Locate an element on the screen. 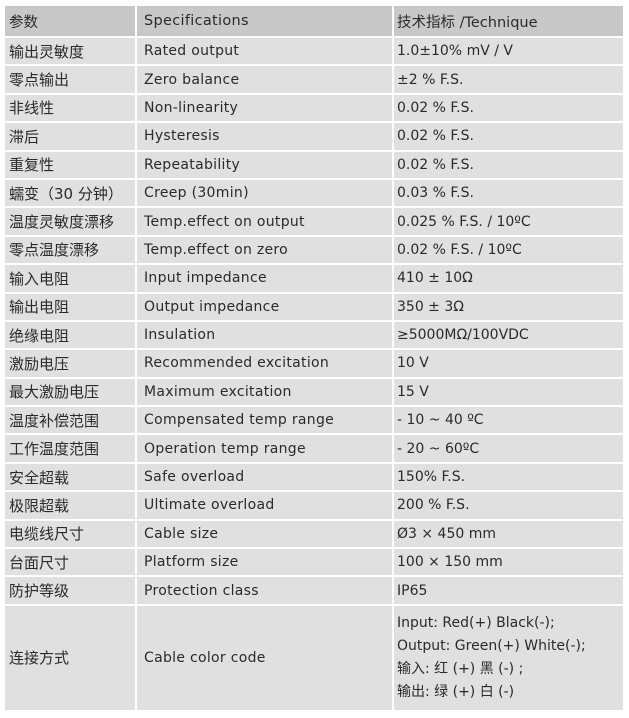 This screenshot has height=718, width=629. parameter-en: Cable color code is located at coordinates (264, 657).